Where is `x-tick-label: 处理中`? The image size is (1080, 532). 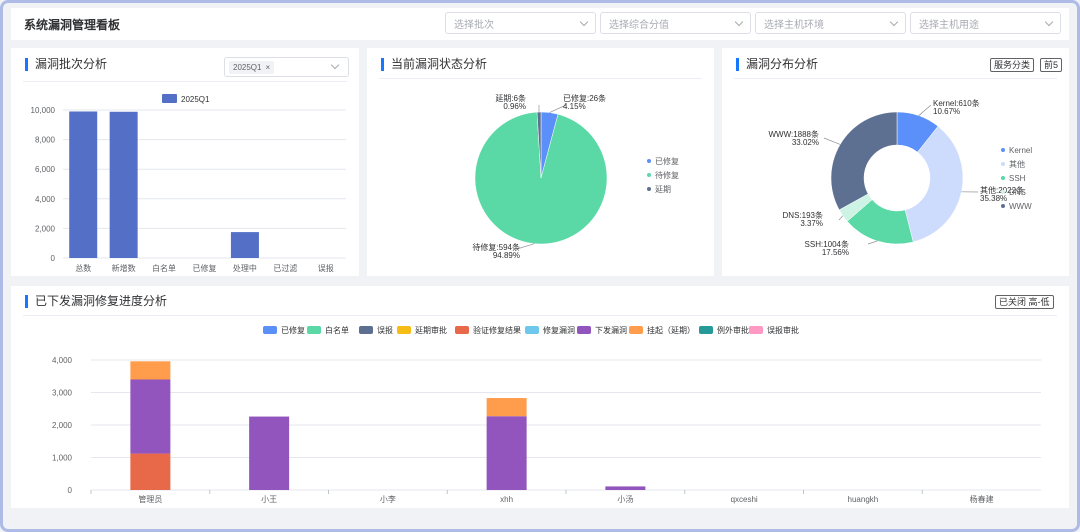
x-tick-label: 处理中 is located at coordinates (245, 268).